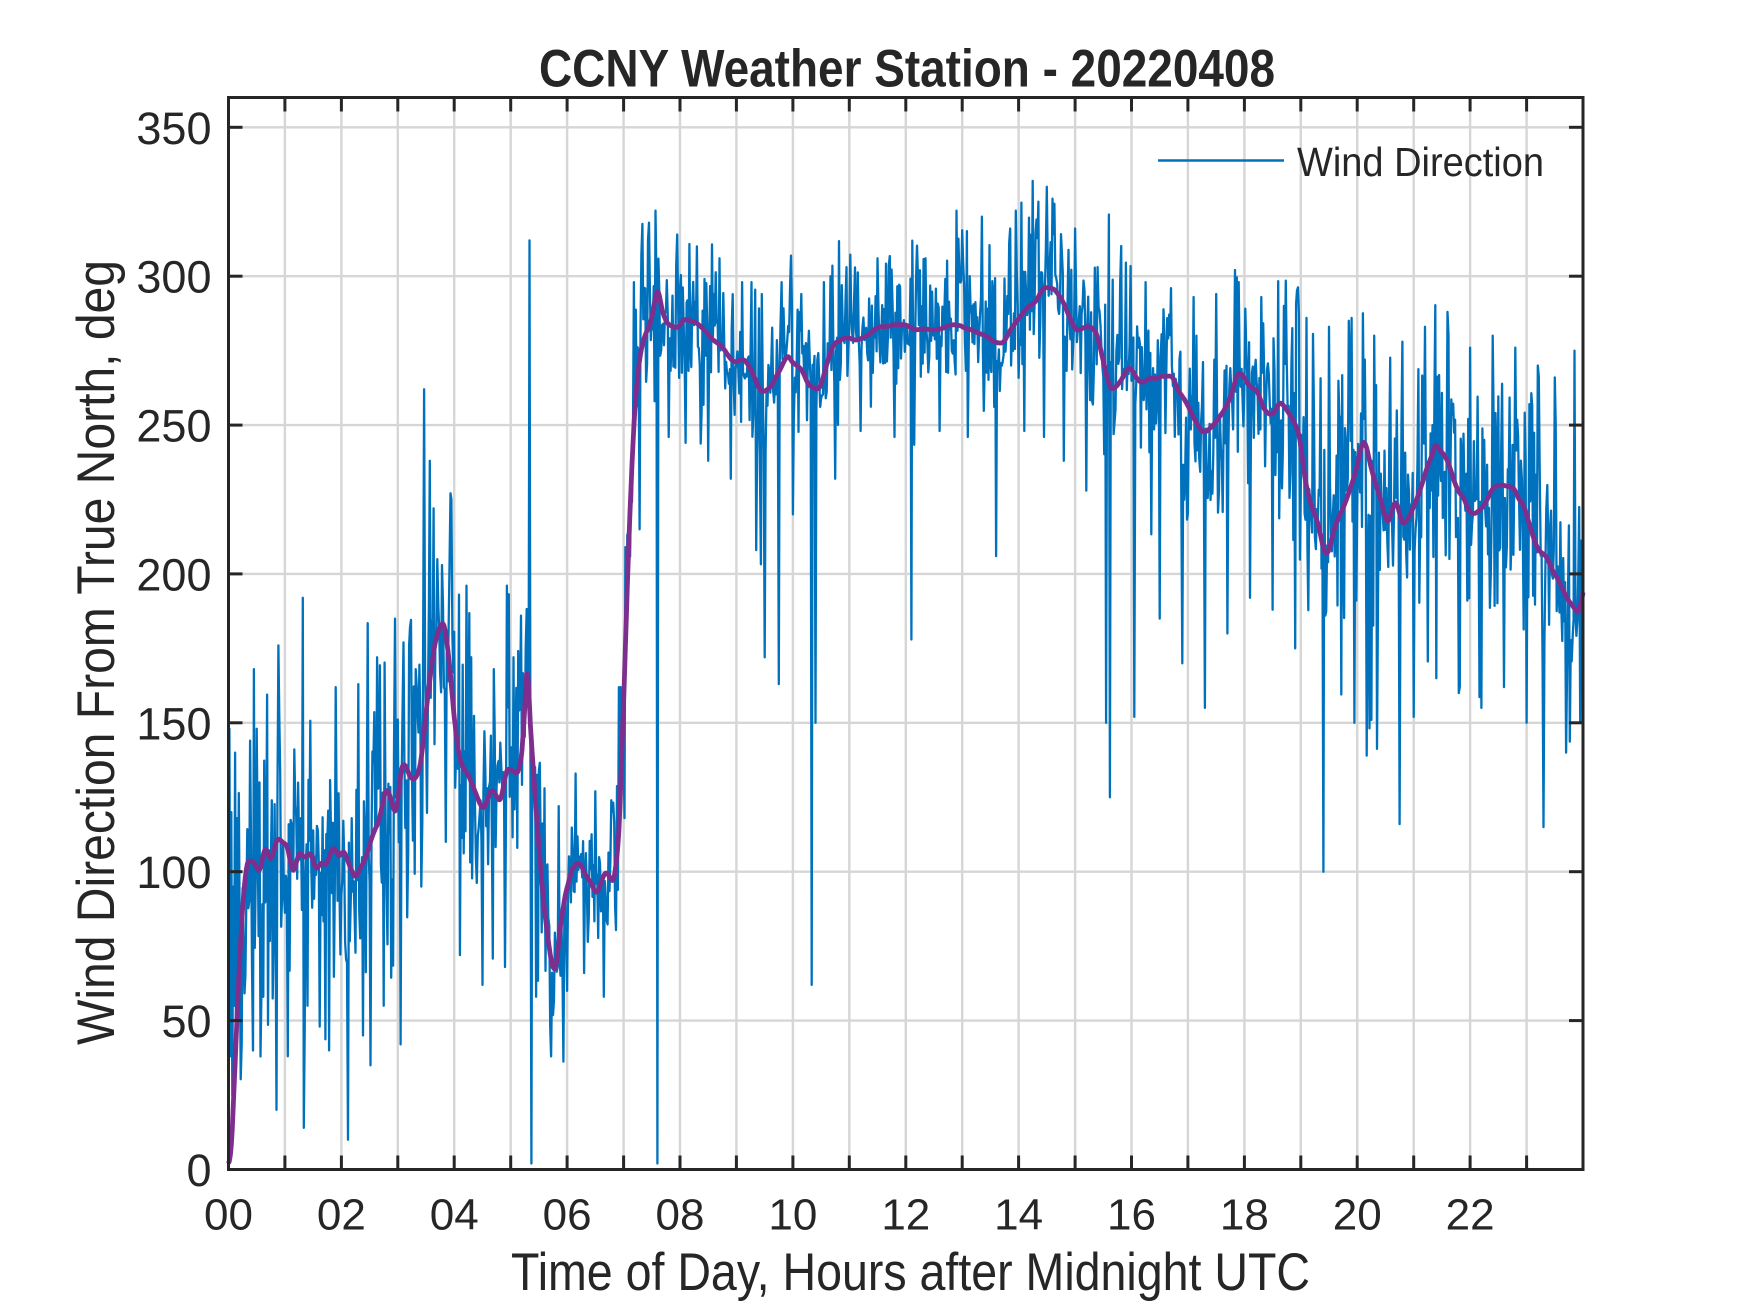 The image size is (1750, 1313). I want to click on svg-text: 350, so click(173, 128).